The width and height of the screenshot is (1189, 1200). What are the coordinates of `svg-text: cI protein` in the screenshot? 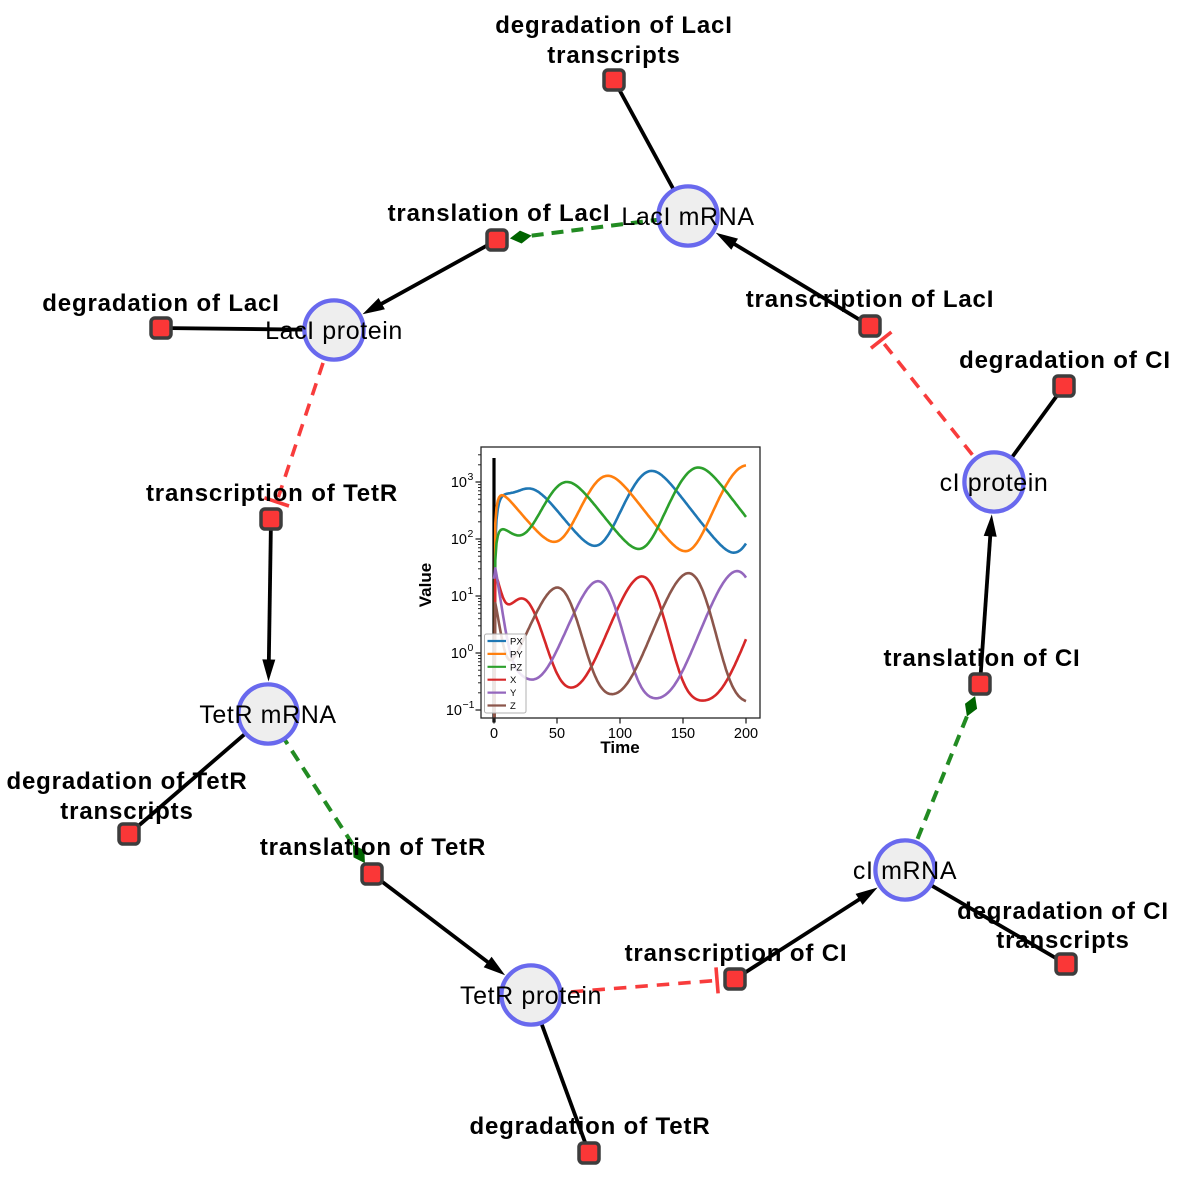 It's located at (994, 483).